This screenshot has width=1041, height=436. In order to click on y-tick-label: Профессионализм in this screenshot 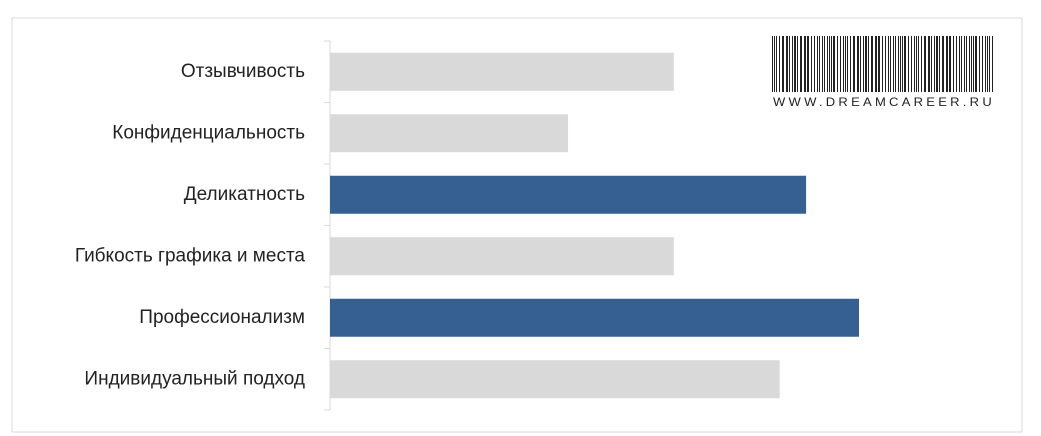, I will do `click(222, 317)`.